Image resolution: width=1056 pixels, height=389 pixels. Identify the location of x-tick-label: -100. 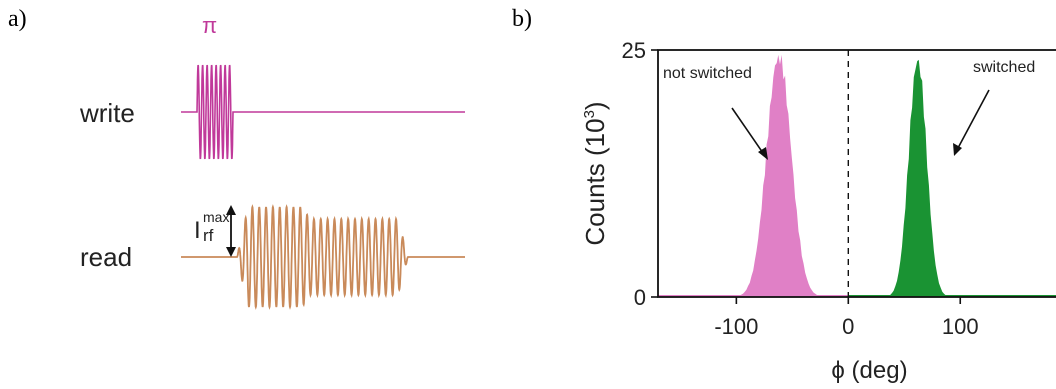
(736, 326).